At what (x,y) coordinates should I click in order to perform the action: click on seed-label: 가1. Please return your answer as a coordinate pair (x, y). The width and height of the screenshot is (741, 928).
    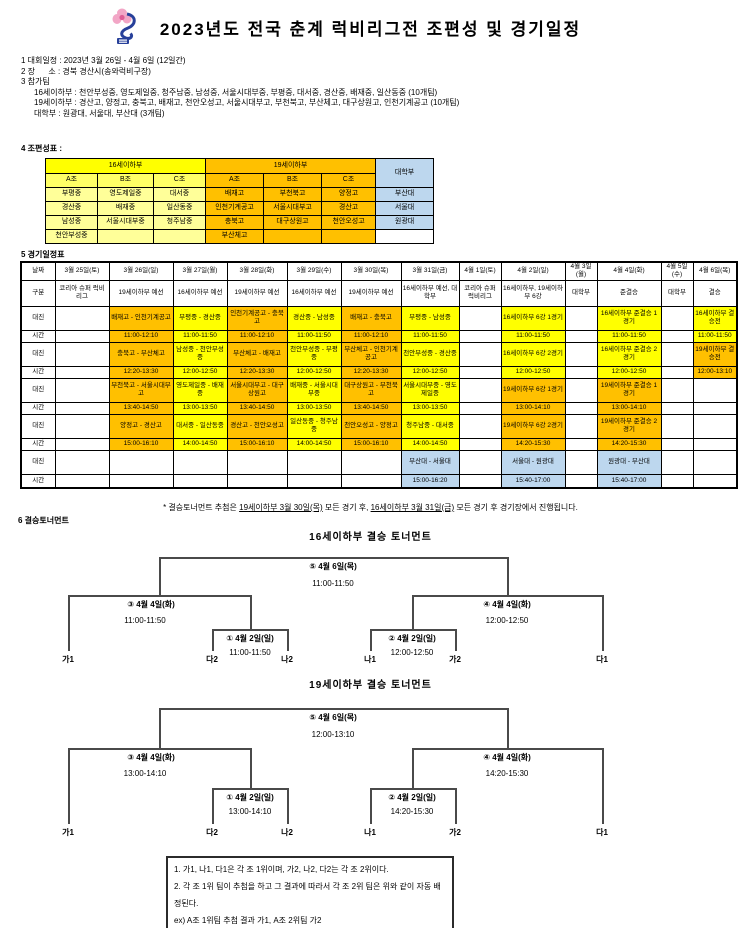
    Looking at the image, I should click on (68, 832).